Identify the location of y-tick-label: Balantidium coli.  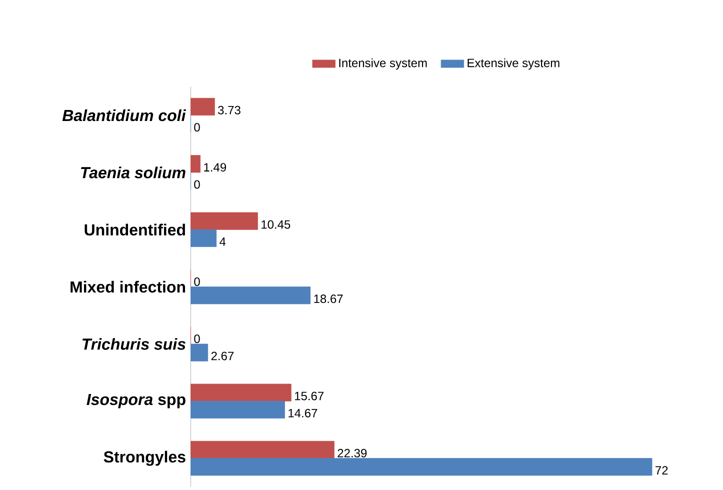
(124, 116).